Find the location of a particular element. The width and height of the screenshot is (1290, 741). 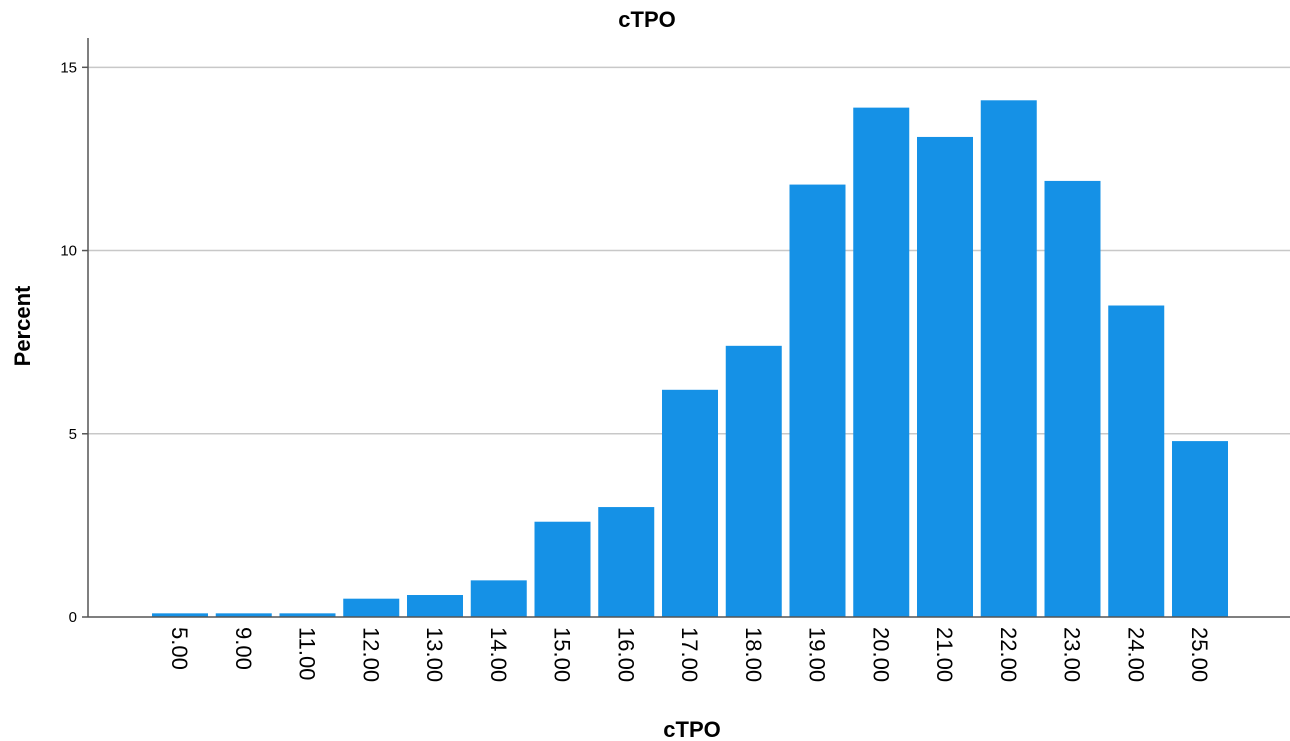

x-tick-label: 19.00 is located at coordinates (817, 654).